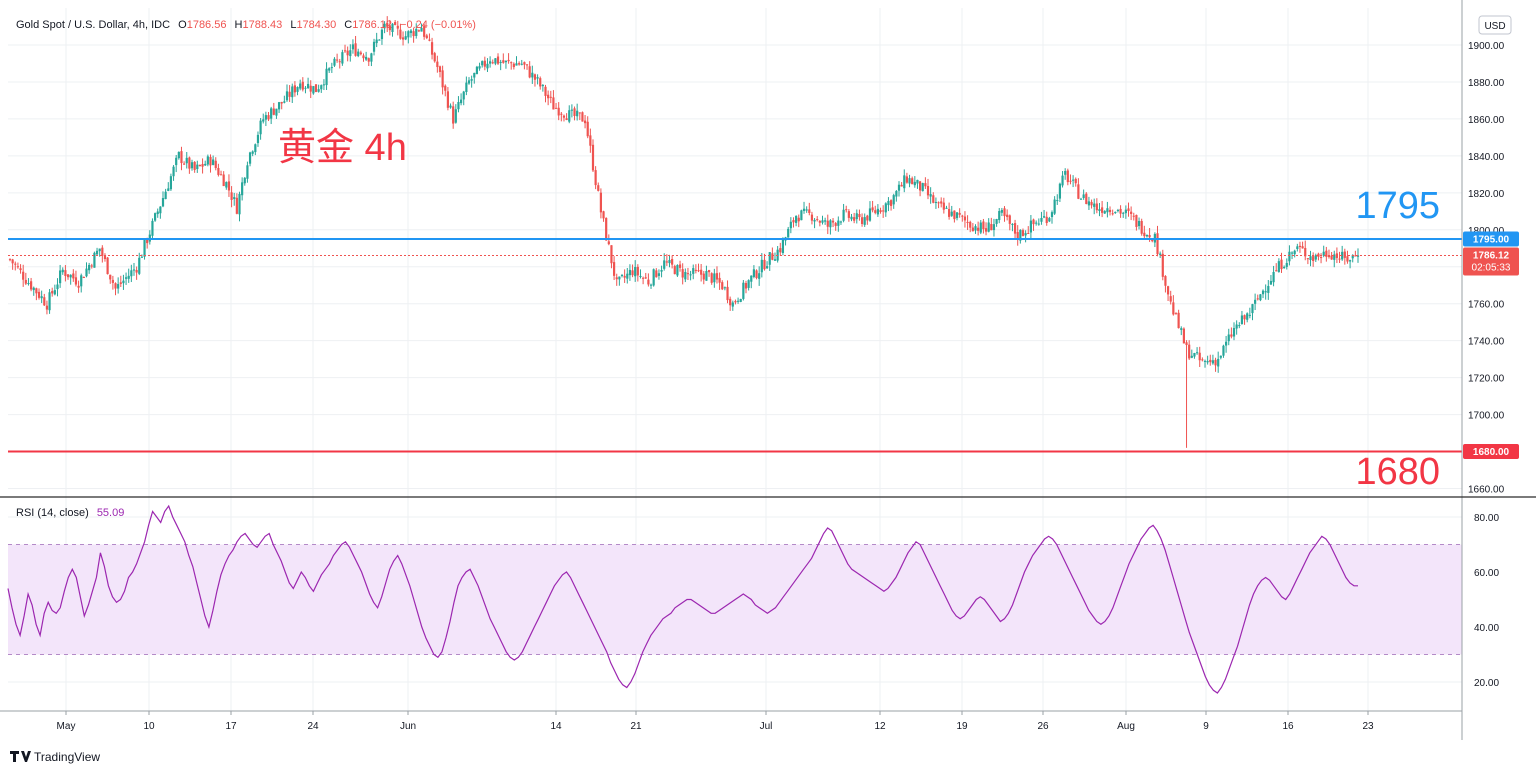  What do you see at coordinates (293, 25) in the screenshot?
I see `low-label: L` at bounding box center [293, 25].